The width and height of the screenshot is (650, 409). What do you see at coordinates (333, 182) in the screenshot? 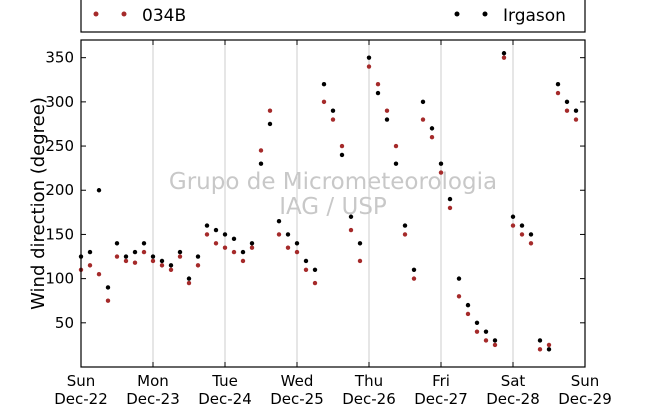
I see `watermark-line-1: Grupo de Micrometeorologia` at bounding box center [333, 182].